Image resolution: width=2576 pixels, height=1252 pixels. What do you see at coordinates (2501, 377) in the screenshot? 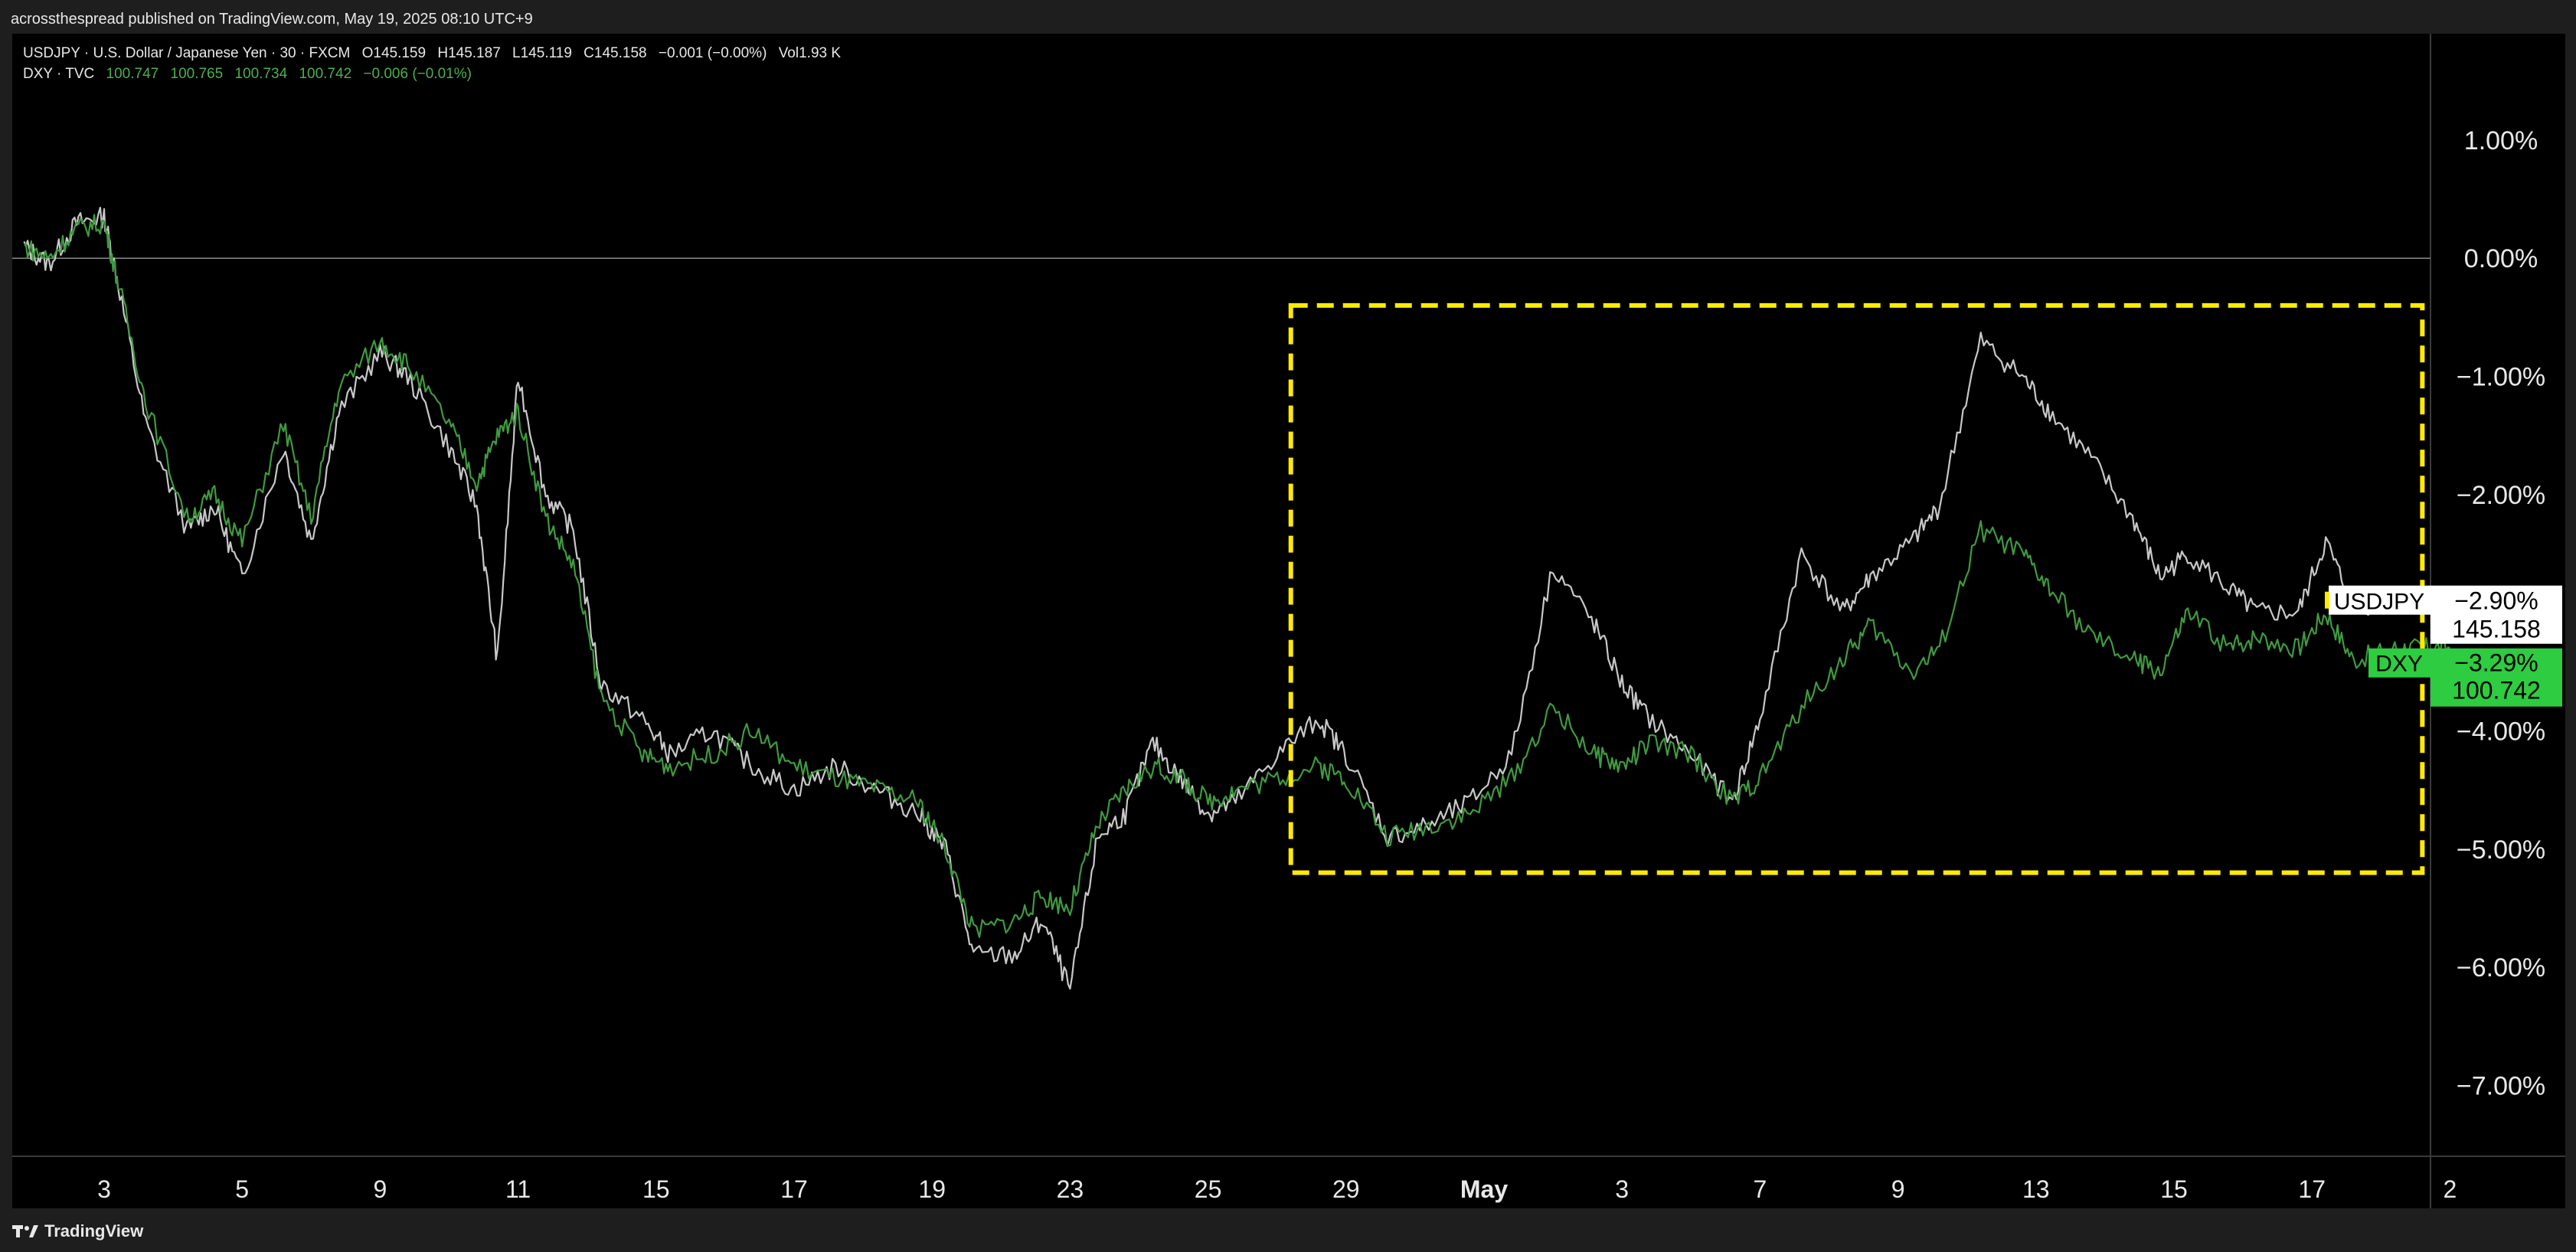
I see `y-tick-label: −1.00%` at bounding box center [2501, 377].